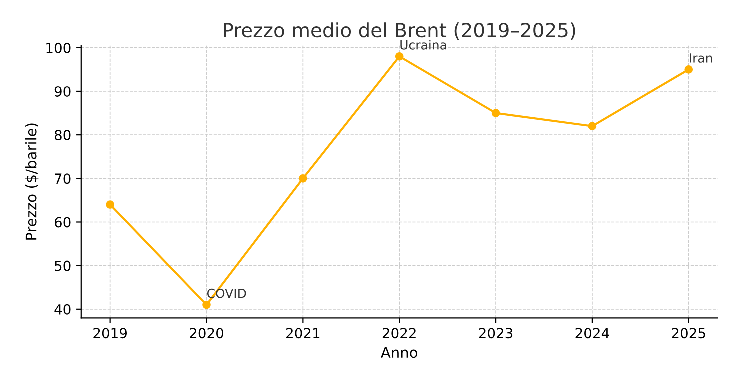 This screenshot has height=381, width=740. I want to click on y-tick-label: 100, so click(58, 48).